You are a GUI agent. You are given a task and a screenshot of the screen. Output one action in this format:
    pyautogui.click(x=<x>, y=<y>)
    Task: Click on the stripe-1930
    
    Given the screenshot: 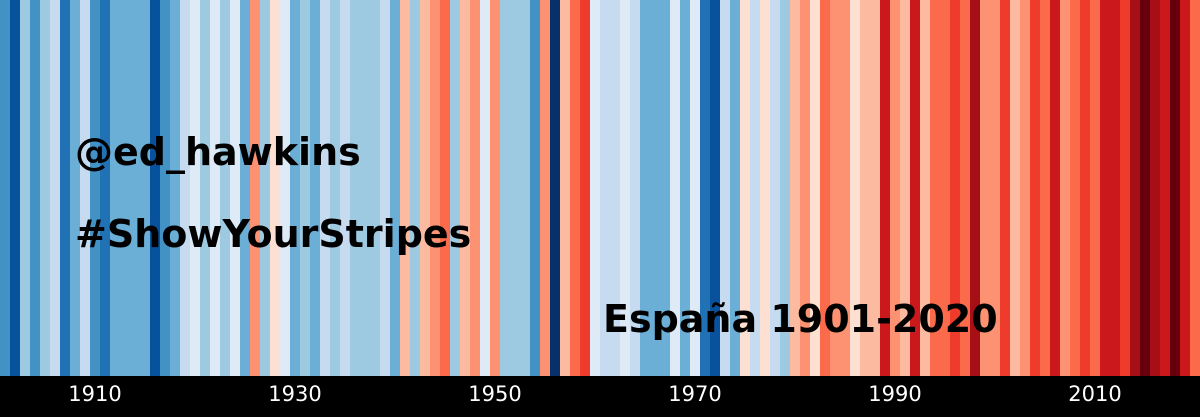 What is the action you would take?
    pyautogui.click(x=295, y=188)
    